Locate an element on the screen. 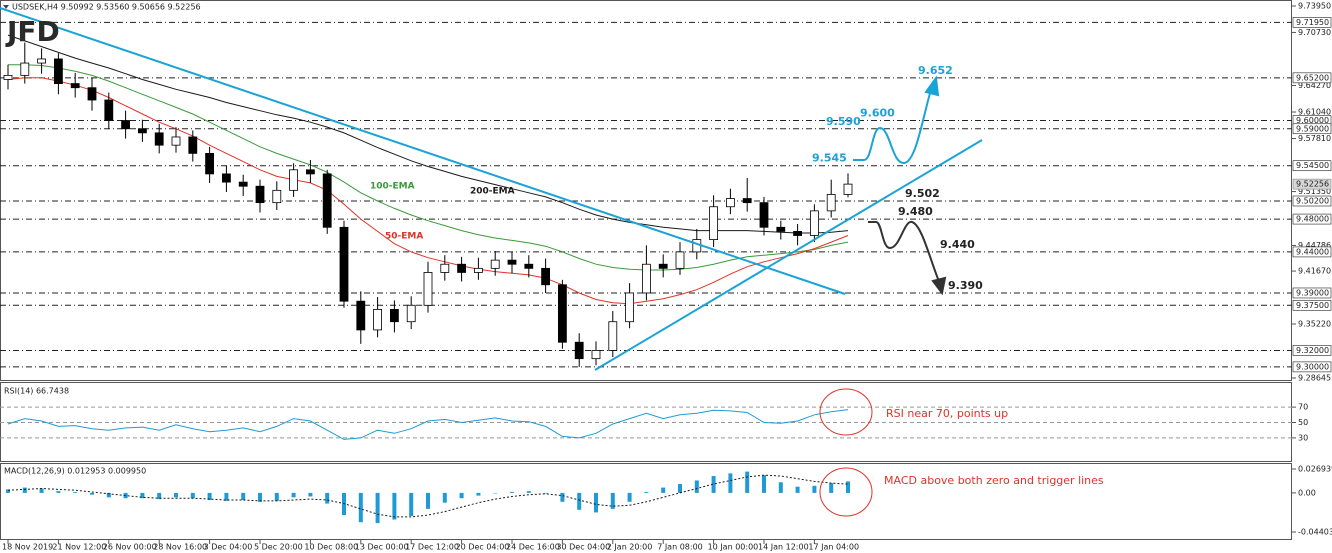 The image size is (1332, 553). level-label: 9.71950 is located at coordinates (1312, 22).